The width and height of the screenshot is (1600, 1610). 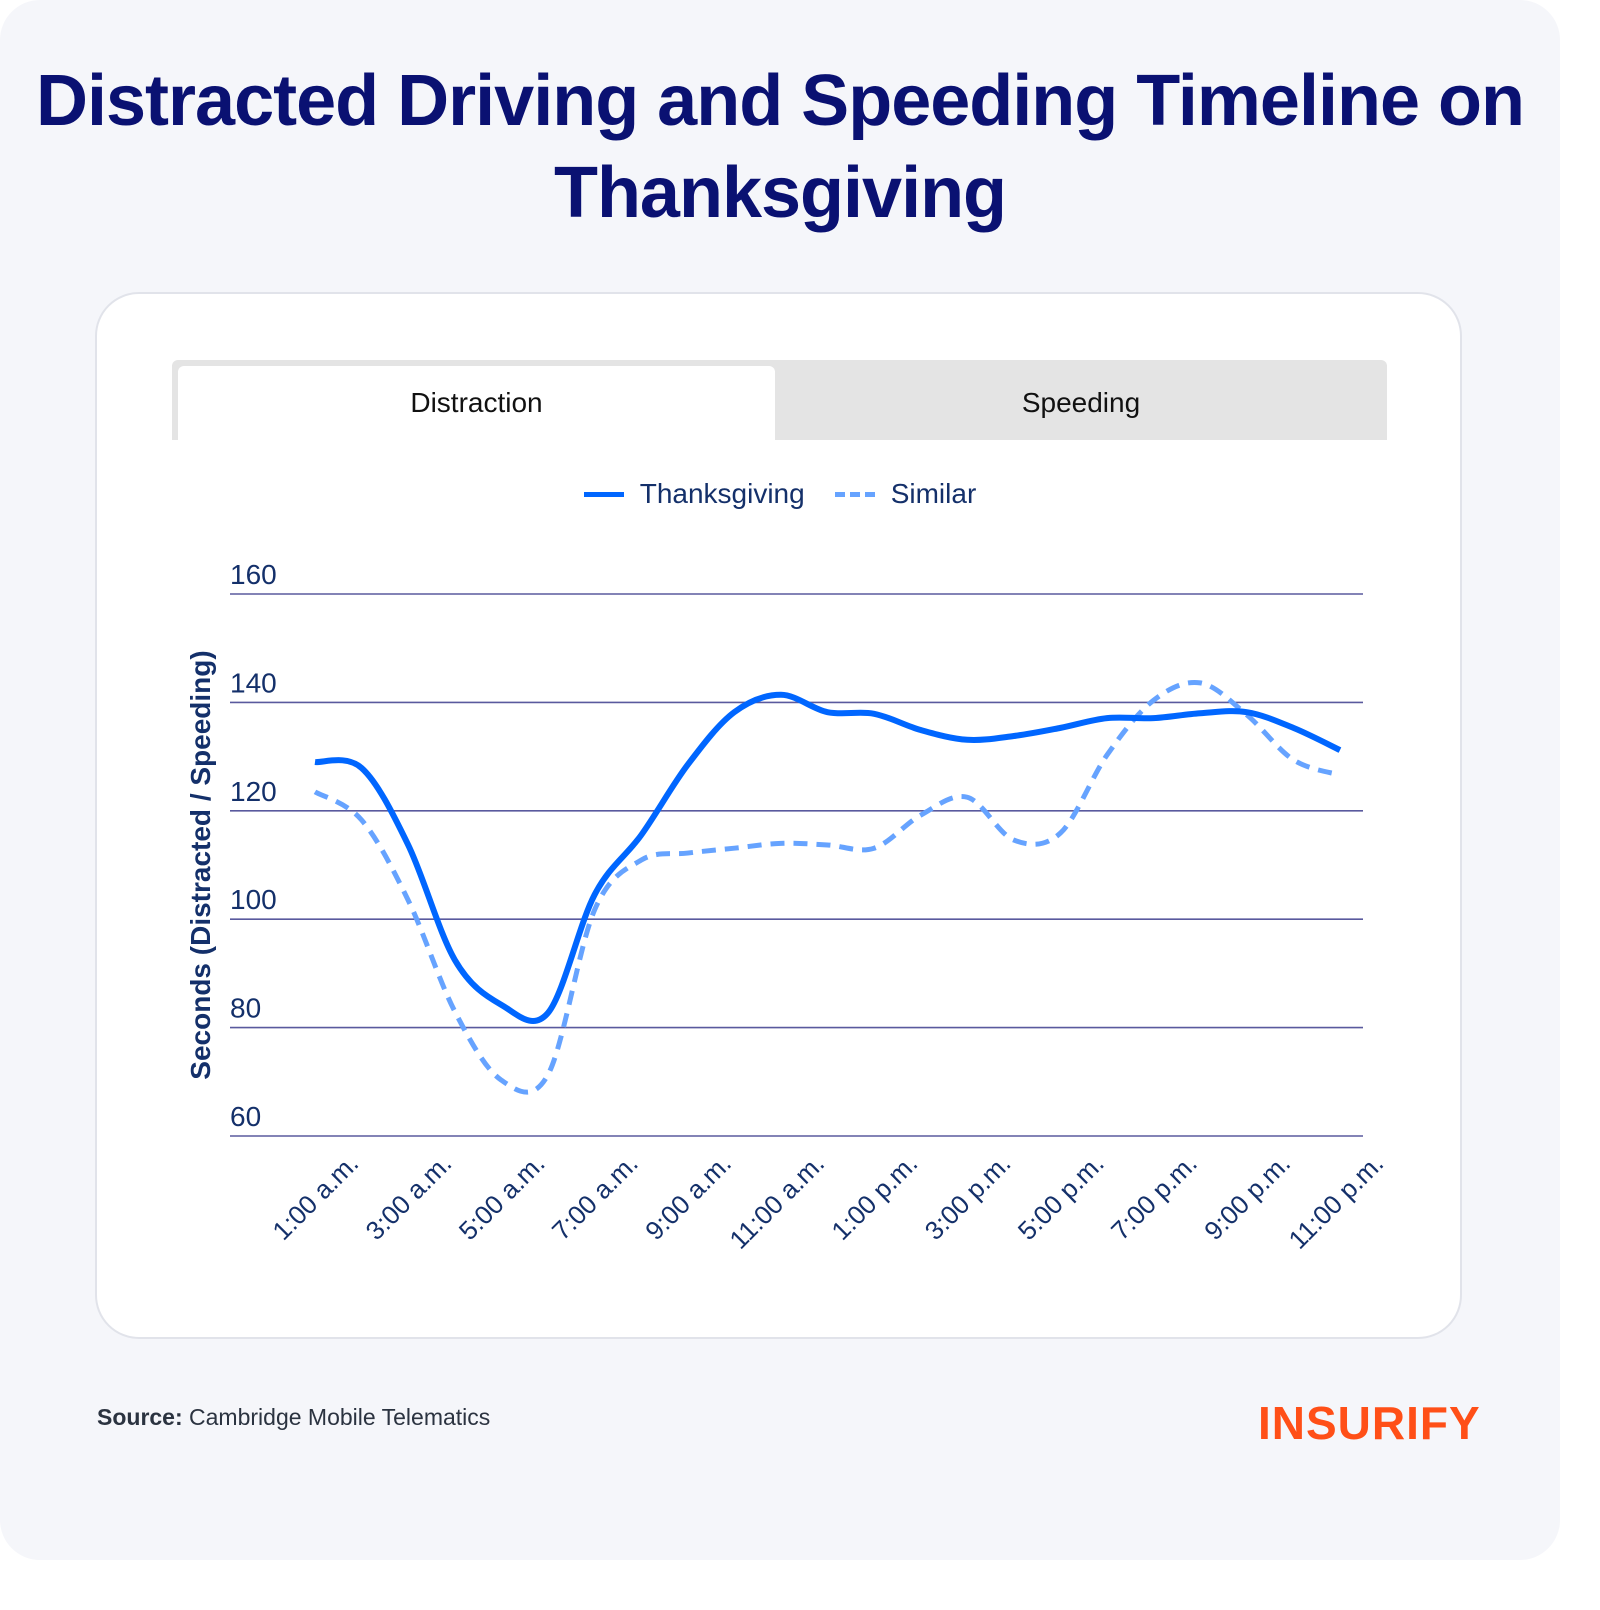 What do you see at coordinates (253, 682) in the screenshot?
I see `y-tick-label: 140` at bounding box center [253, 682].